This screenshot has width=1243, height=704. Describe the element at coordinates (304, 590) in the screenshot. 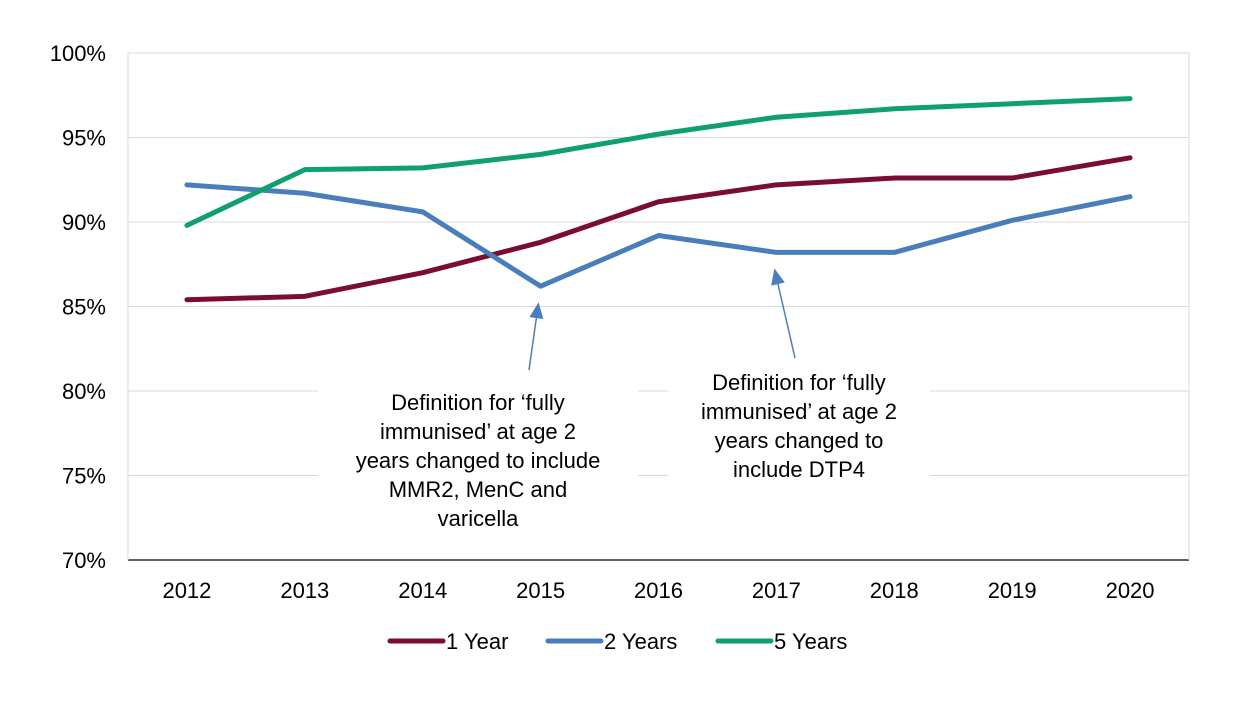

I see `x-tick-label-2013: 2013` at that location.